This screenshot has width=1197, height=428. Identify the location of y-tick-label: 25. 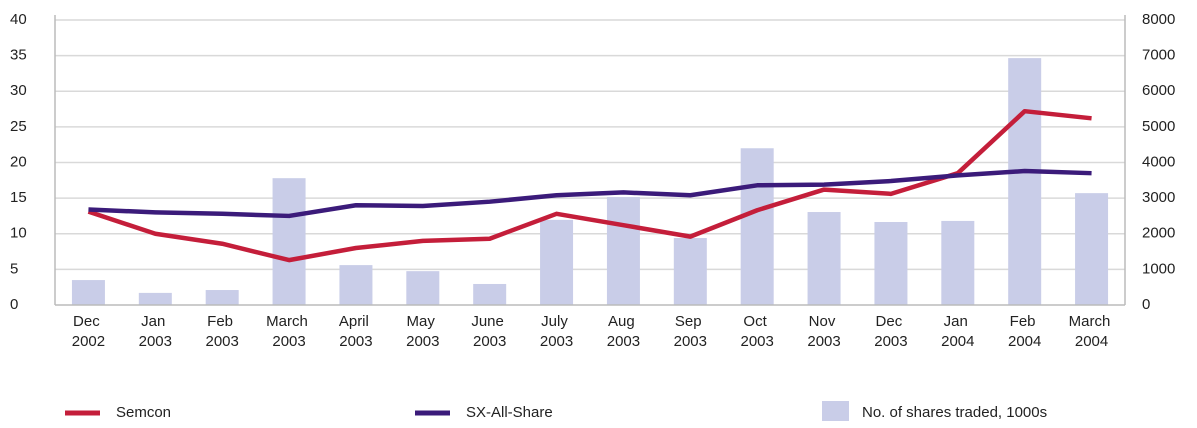
(18, 126).